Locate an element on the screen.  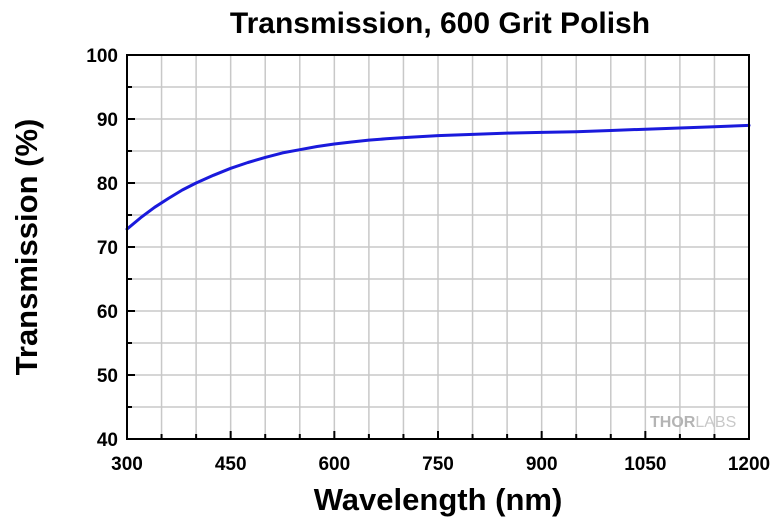
watermark-labs: LABS is located at coordinates (715, 422).